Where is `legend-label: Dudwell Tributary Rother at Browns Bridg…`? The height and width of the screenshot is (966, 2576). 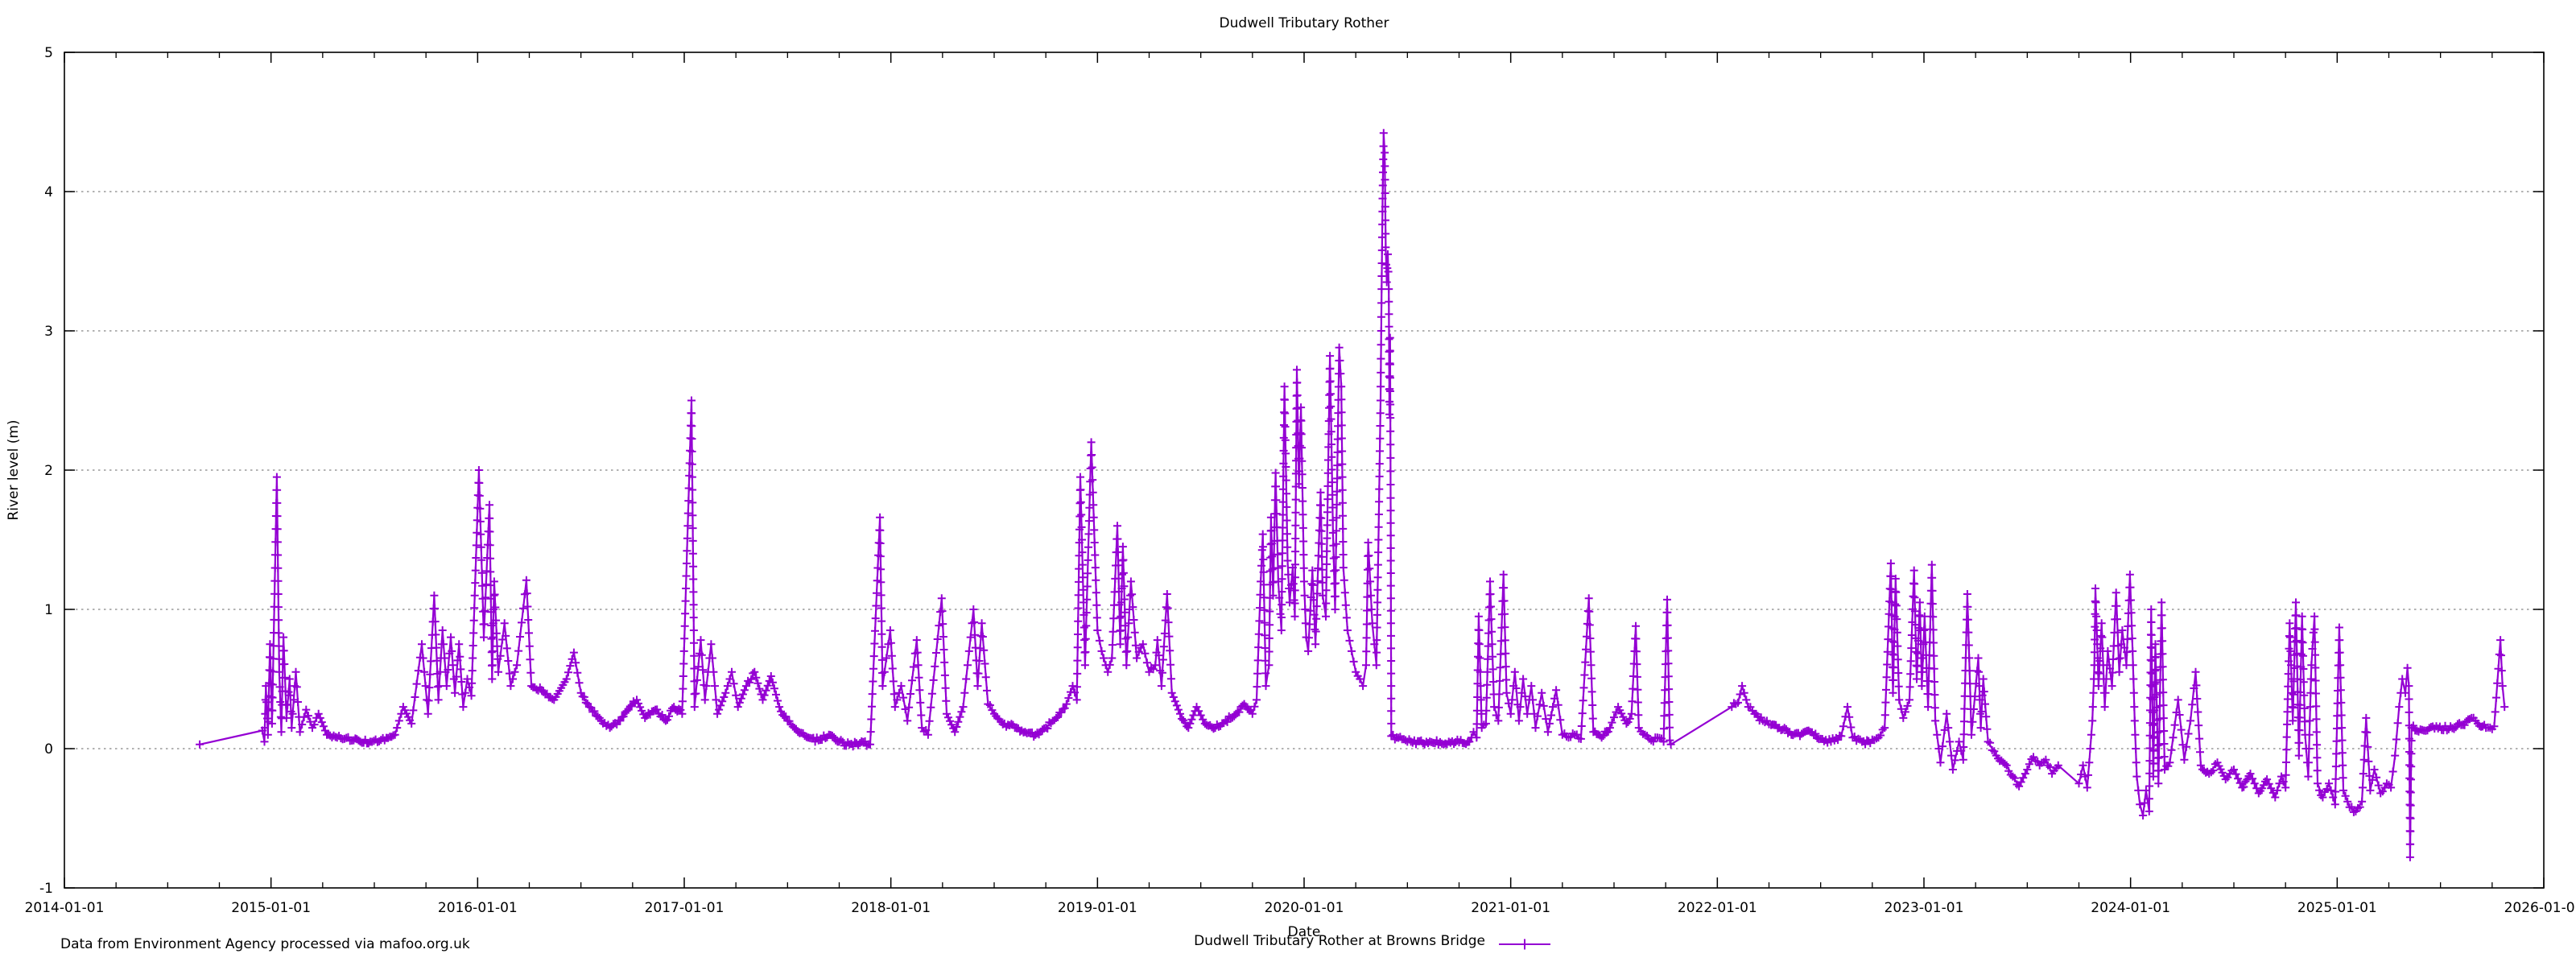 legend-label: Dudwell Tributary Rother at Browns Bridg… is located at coordinates (1339, 941).